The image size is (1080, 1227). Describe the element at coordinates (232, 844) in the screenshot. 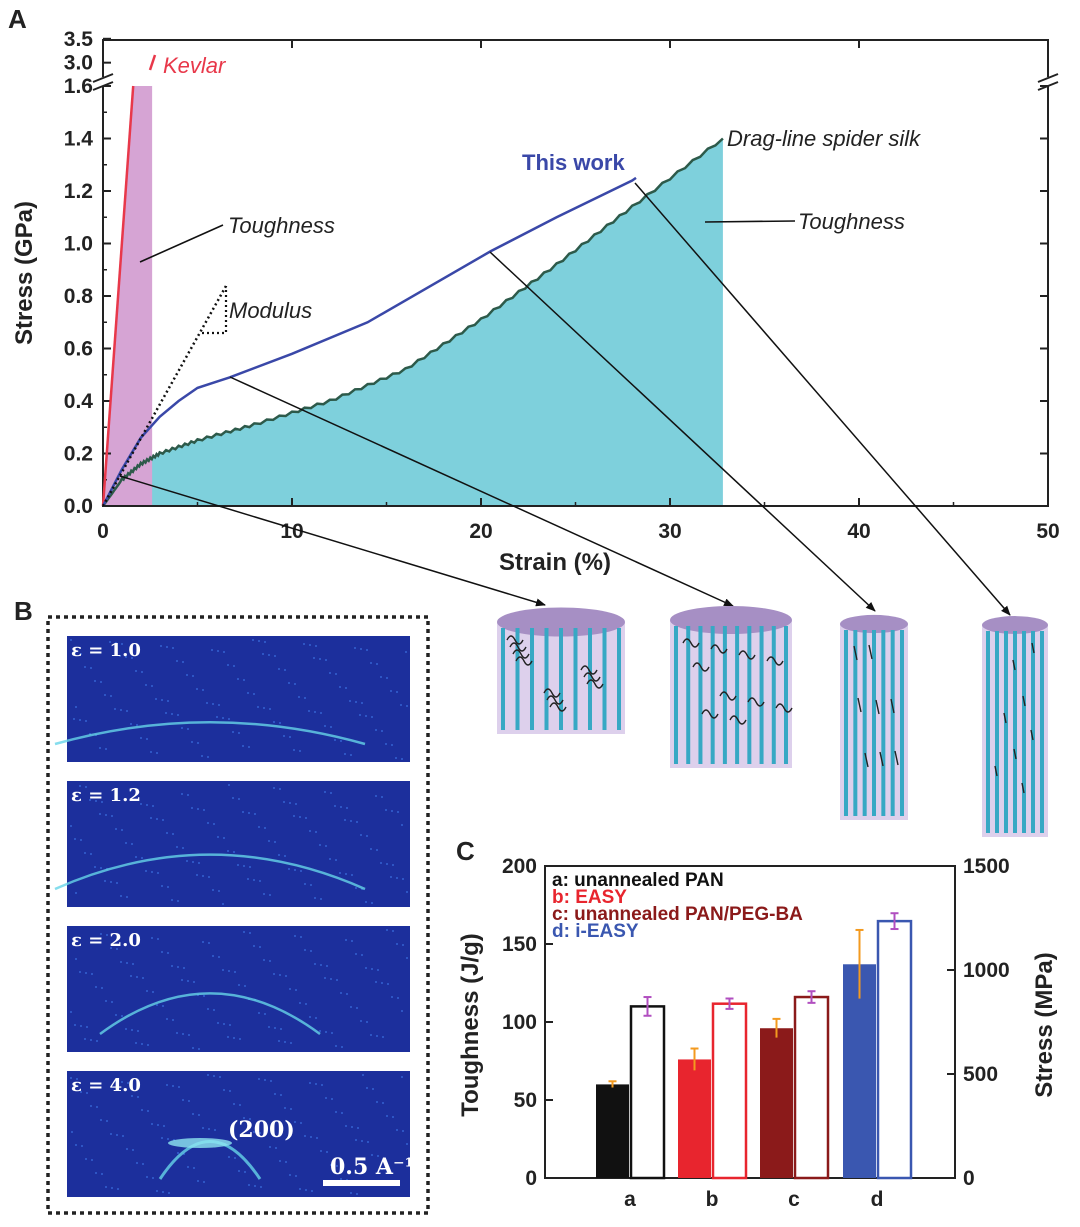

I see `saxs-pattern-2: ε = 1.2` at that location.